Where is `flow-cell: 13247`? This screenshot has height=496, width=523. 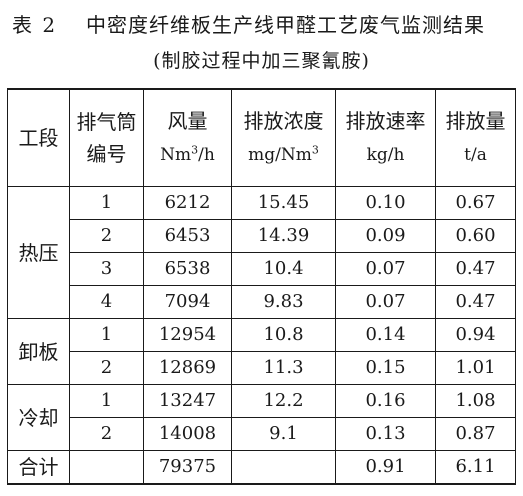 flow-cell: 13247 is located at coordinates (187, 401).